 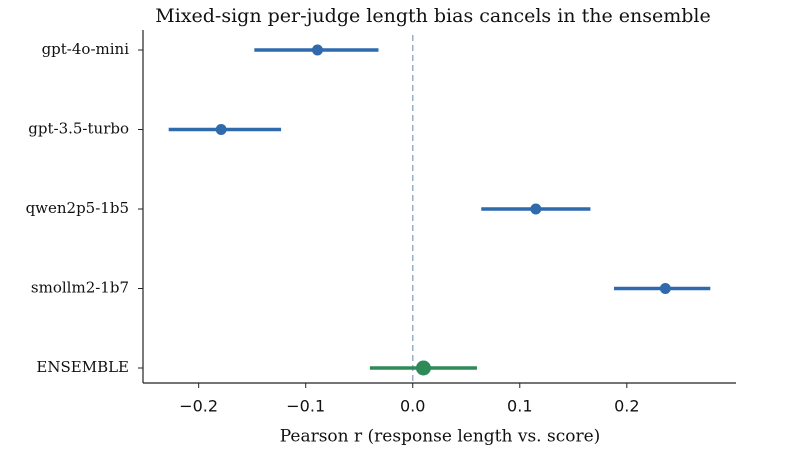 I want to click on y-tick-label: qwen2p5-1b5, so click(x=77, y=208).